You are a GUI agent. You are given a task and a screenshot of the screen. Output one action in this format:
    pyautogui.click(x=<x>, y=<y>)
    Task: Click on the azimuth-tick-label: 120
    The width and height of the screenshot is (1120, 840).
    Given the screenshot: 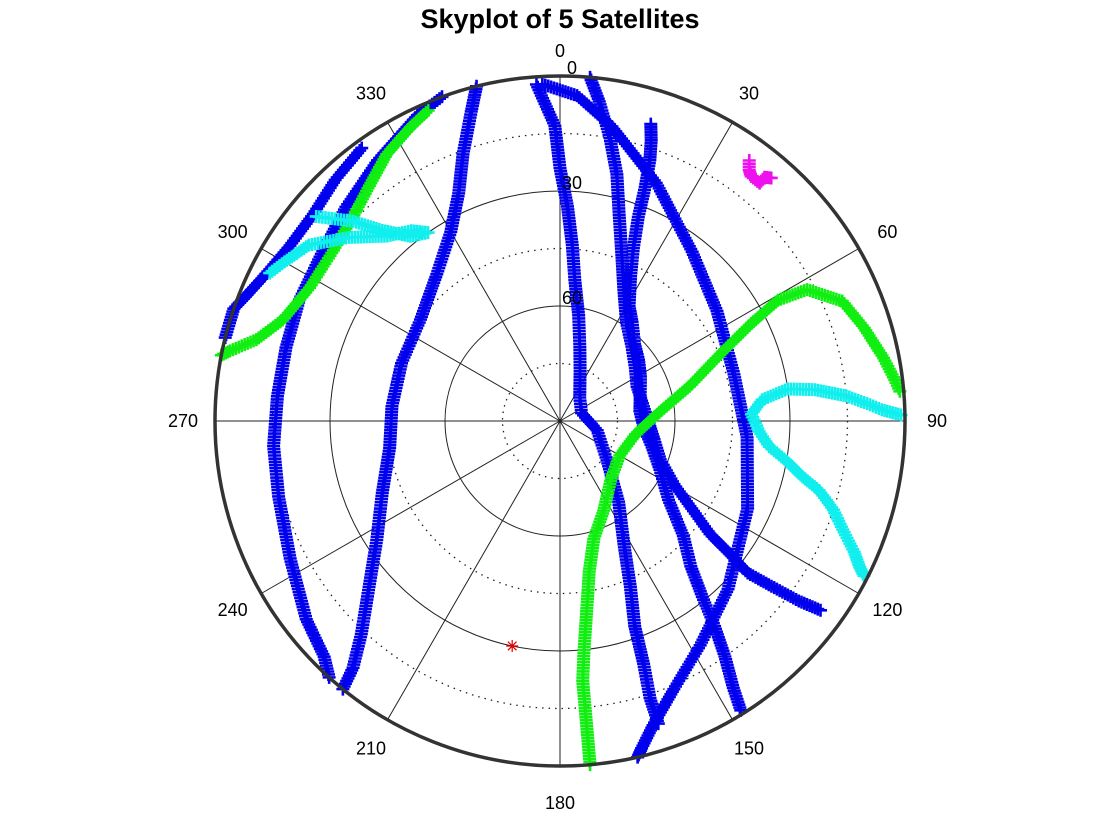 What is the action you would take?
    pyautogui.click(x=887, y=610)
    